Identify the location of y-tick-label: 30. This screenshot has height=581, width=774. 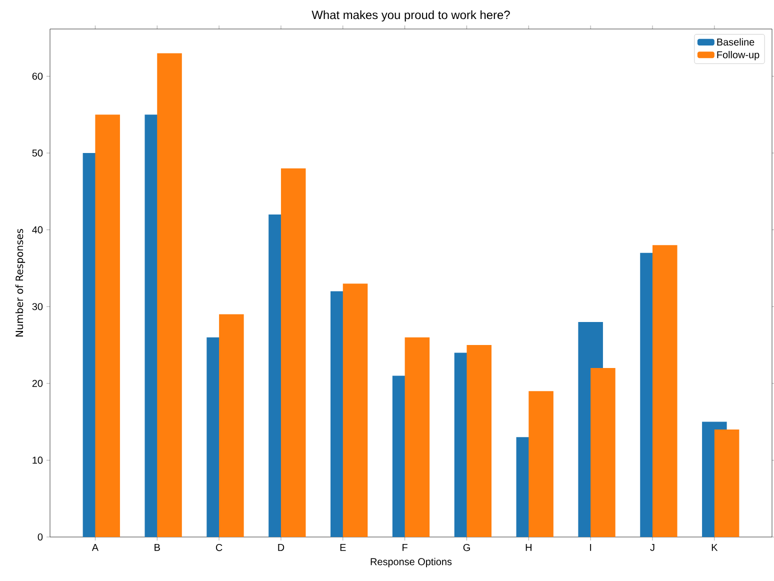
(37, 306).